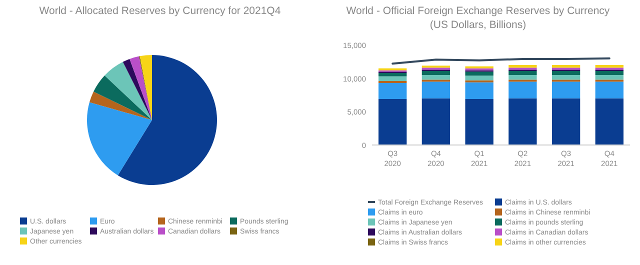 The width and height of the screenshot is (640, 265). What do you see at coordinates (478, 11) in the screenshot?
I see `chart-title: World - Official Foreign Exchange Reserves by Currency` at bounding box center [478, 11].